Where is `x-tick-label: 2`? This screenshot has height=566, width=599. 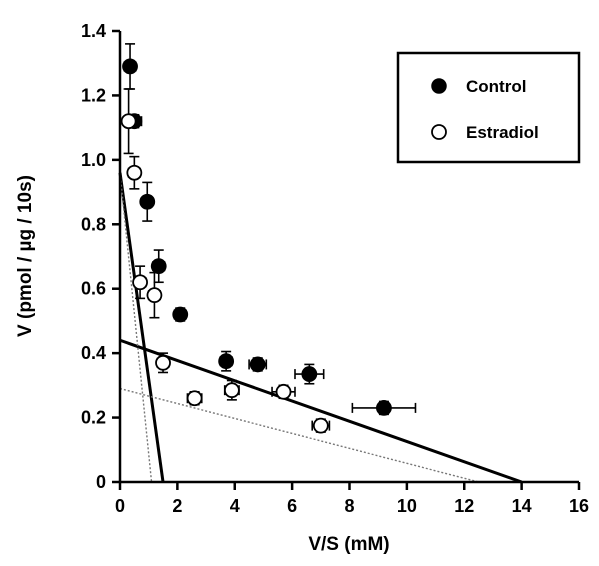 x-tick-label: 2 is located at coordinates (177, 506).